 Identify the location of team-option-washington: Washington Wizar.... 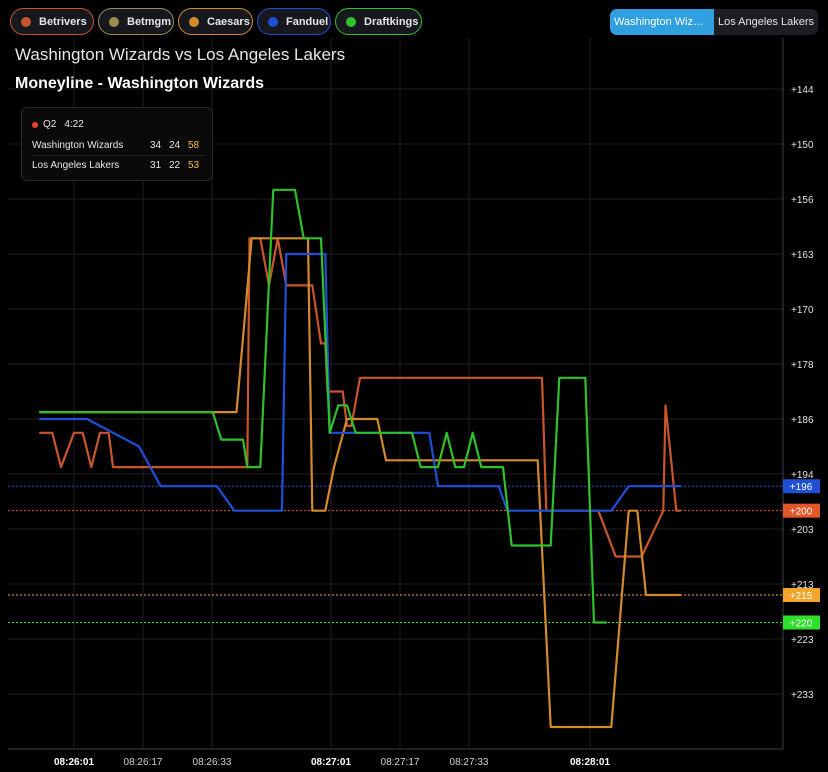
(662, 22).